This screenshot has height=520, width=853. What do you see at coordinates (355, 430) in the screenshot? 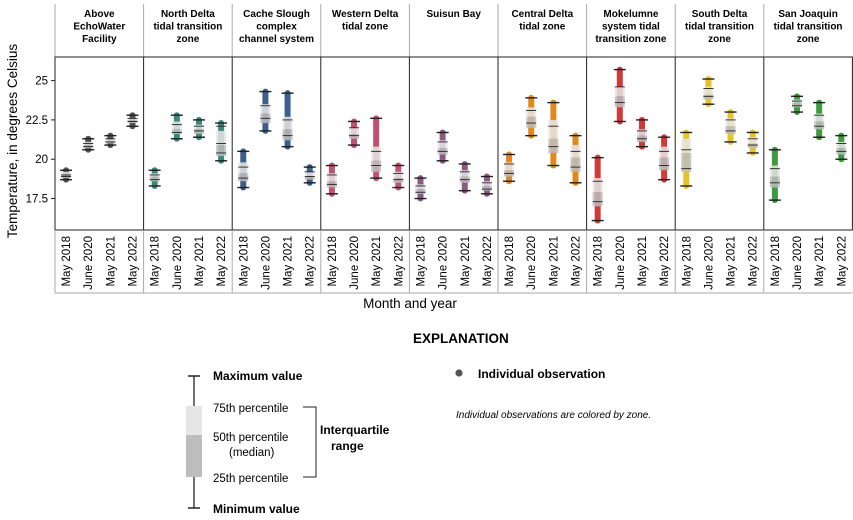
I see `legend-iqr-label: Interquartile` at bounding box center [355, 430].